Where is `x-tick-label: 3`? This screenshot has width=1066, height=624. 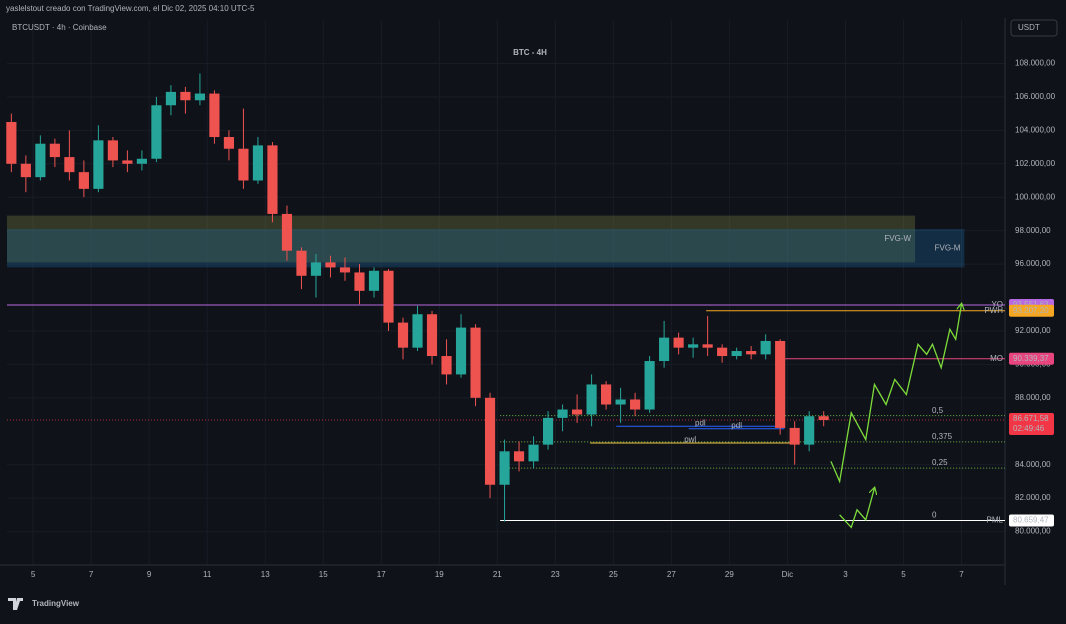 x-tick-label: 3 is located at coordinates (845, 574).